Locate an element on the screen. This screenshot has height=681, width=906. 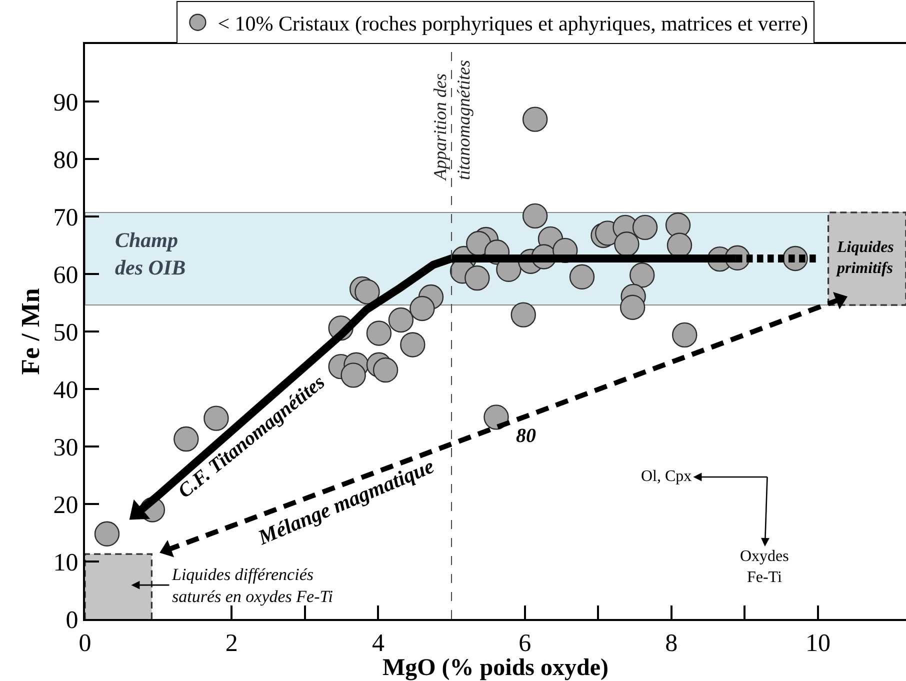
x-tick-label: 10 is located at coordinates (818, 643).